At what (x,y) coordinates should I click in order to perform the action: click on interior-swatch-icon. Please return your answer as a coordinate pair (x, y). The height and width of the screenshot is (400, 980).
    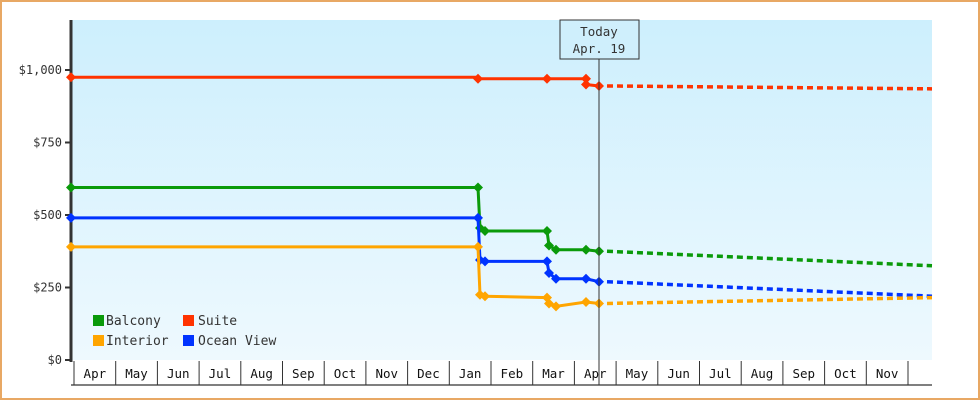
    Looking at the image, I should click on (98, 340).